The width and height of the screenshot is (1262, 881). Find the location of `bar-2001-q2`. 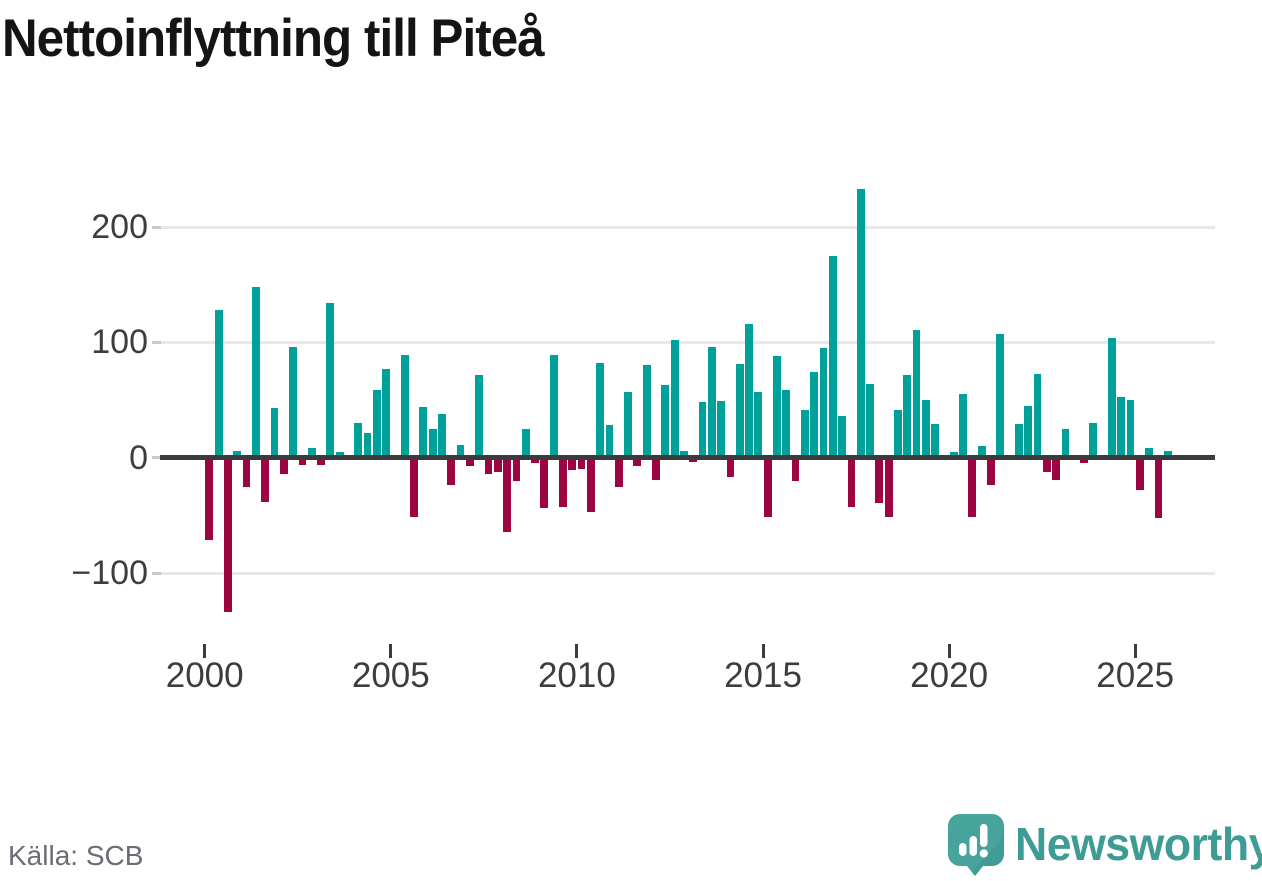

bar-2001-q2 is located at coordinates (255, 372).